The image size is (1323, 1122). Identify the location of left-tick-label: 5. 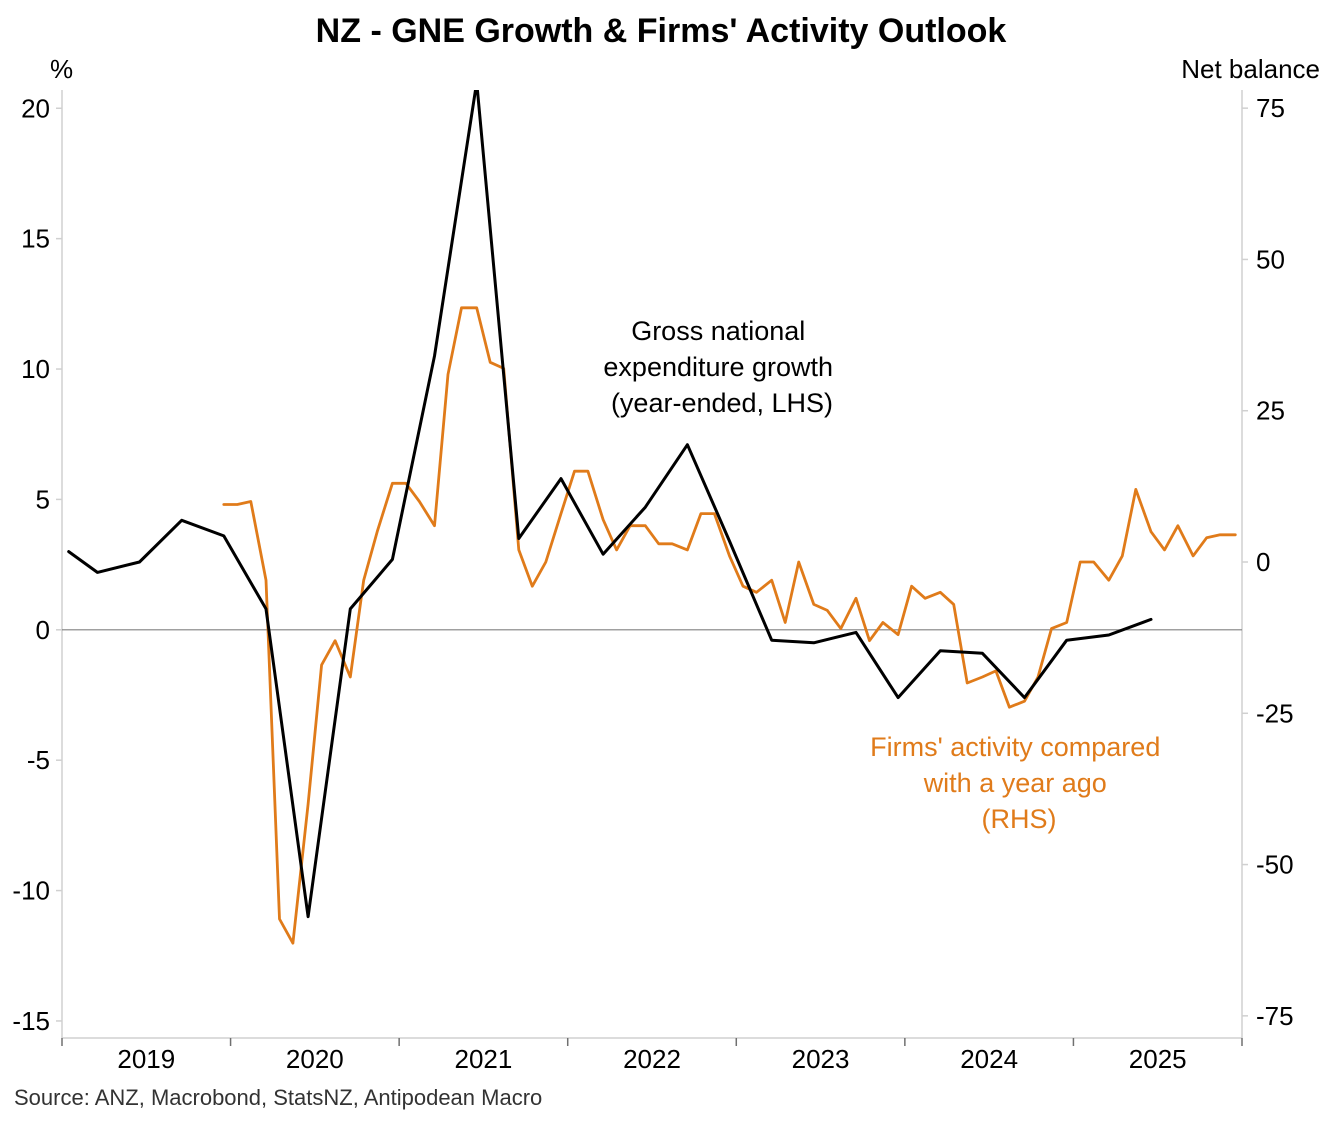
(43, 499).